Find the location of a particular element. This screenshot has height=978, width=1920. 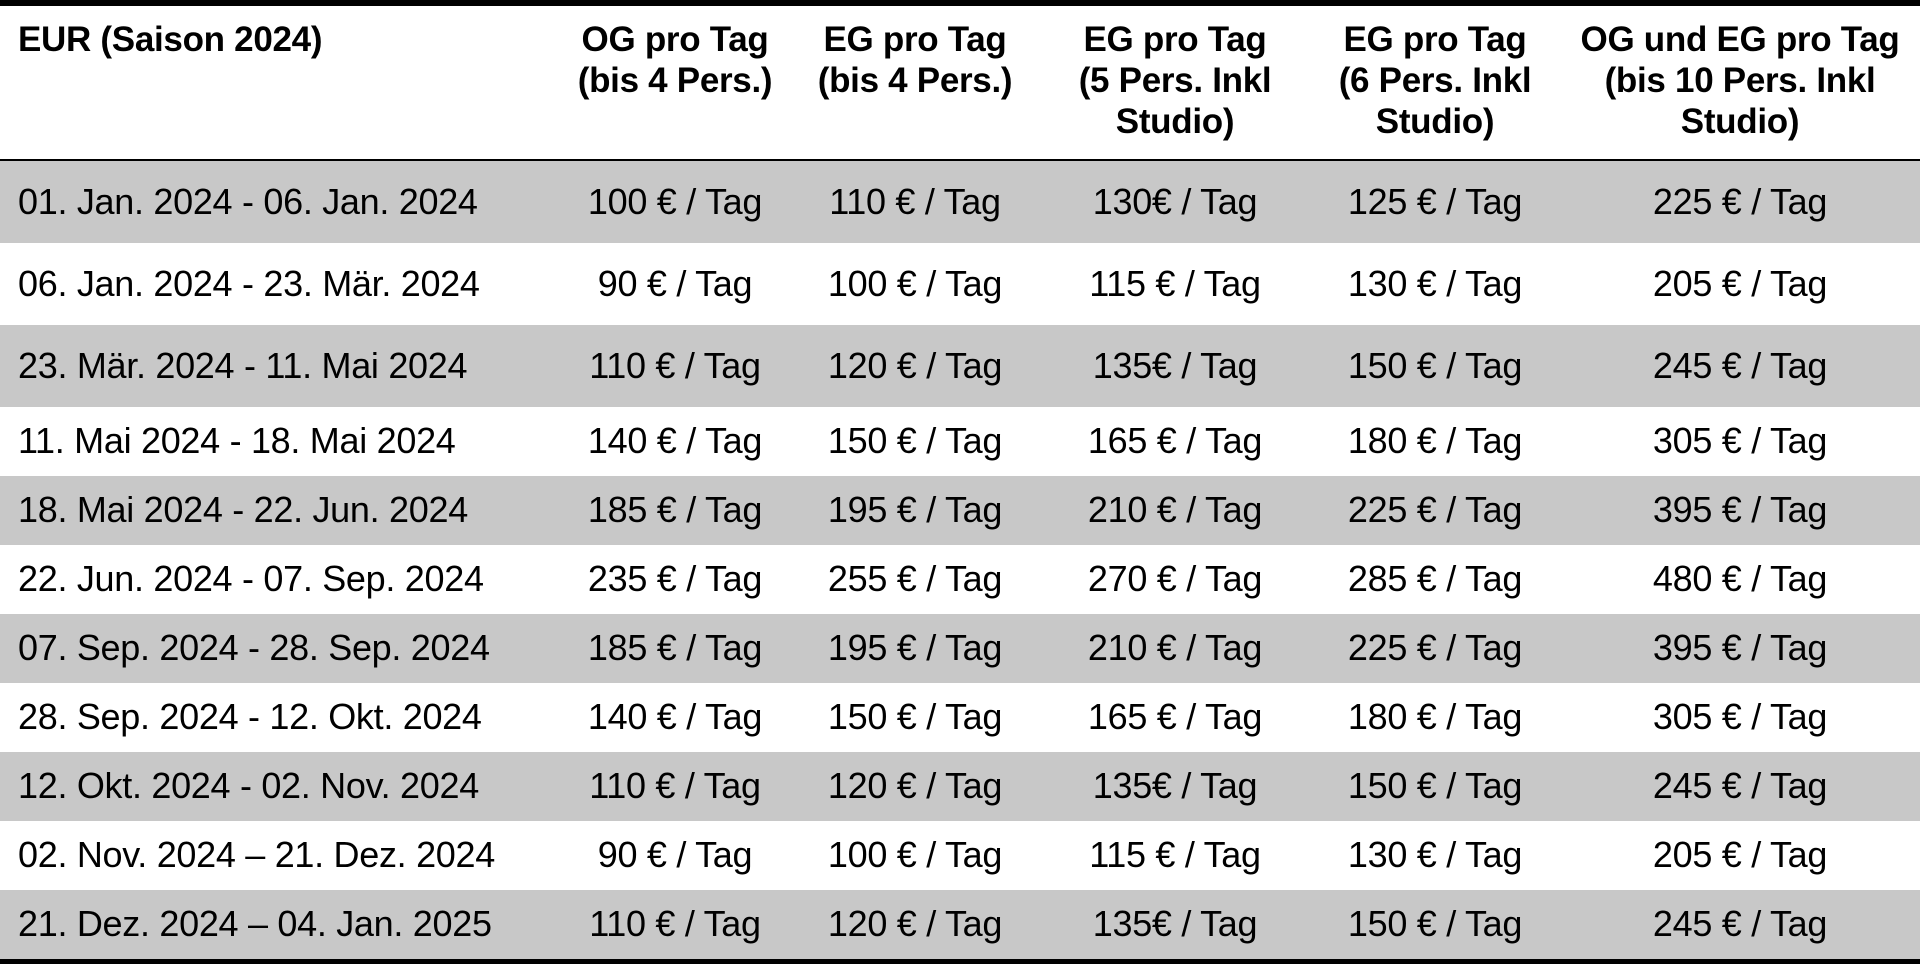

period-cell: 22. Jun. 2024 - 07. Sep. 2024 is located at coordinates (251, 579).